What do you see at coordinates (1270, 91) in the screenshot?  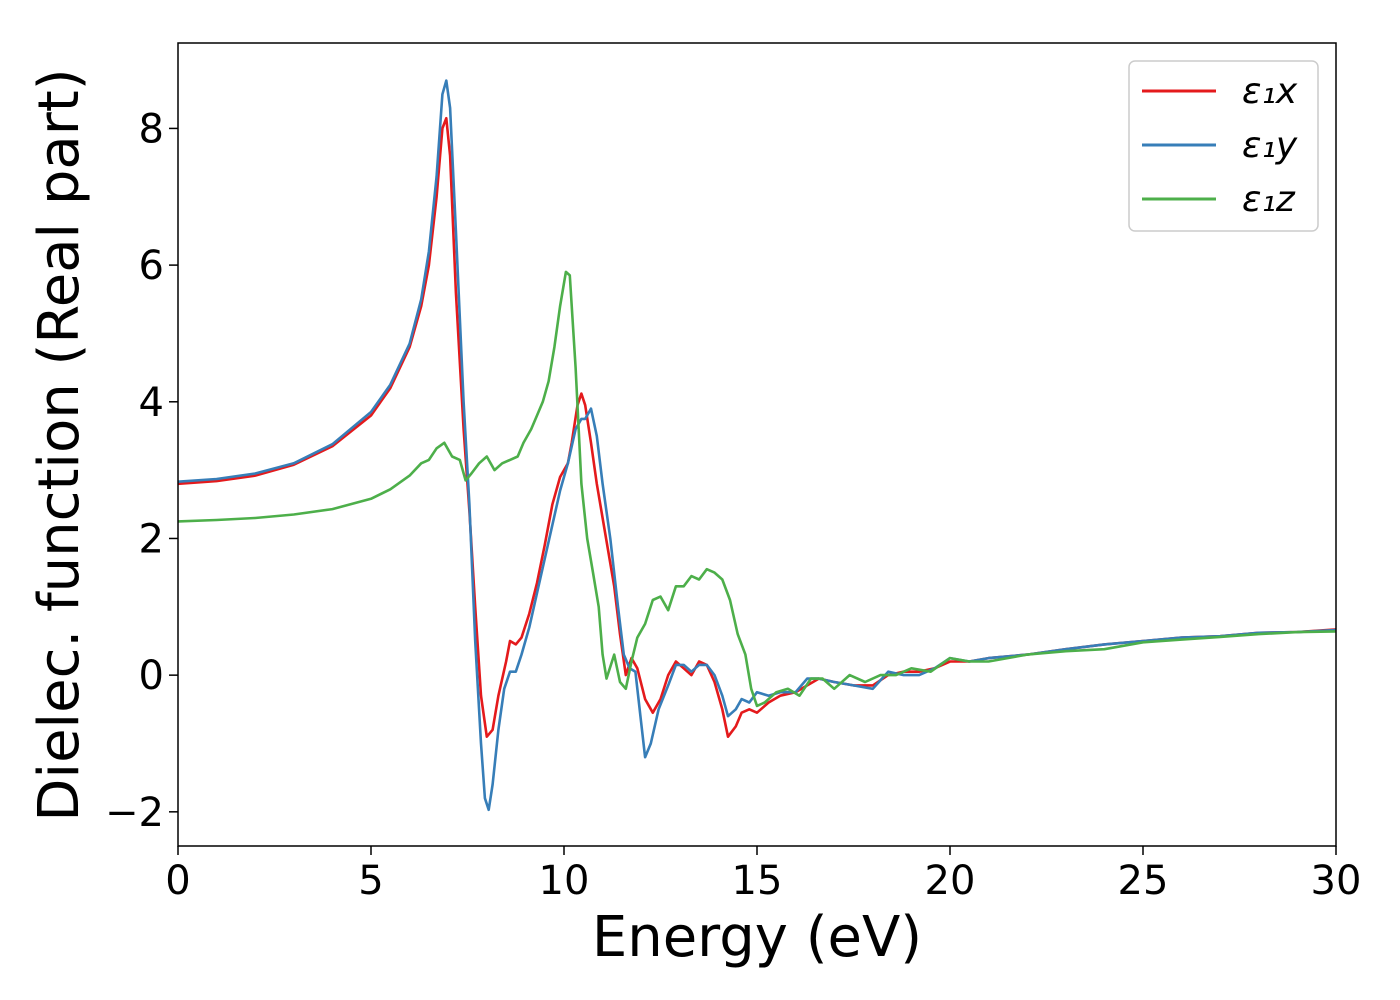 I see `legend-label-0: ε₁x` at bounding box center [1270, 91].